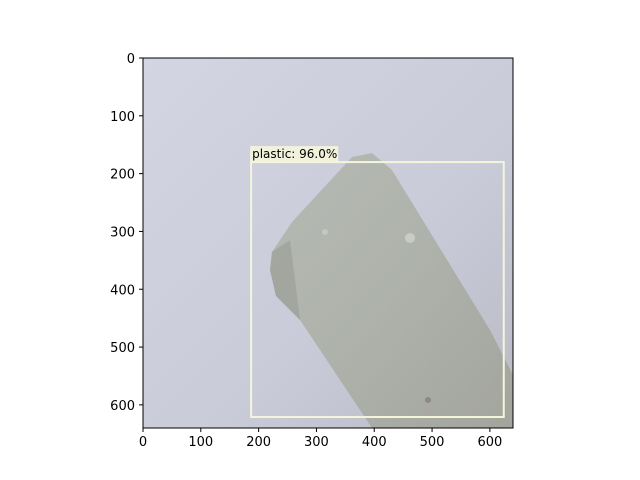  What do you see at coordinates (122, 117) in the screenshot?
I see `y-tick-label: 100` at bounding box center [122, 117].